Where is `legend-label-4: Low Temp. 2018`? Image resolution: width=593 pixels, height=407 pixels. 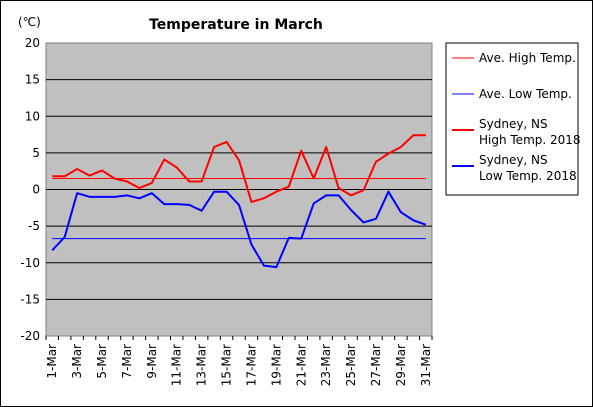
legend-label-4: Low Temp. 2018 is located at coordinates (528, 176).